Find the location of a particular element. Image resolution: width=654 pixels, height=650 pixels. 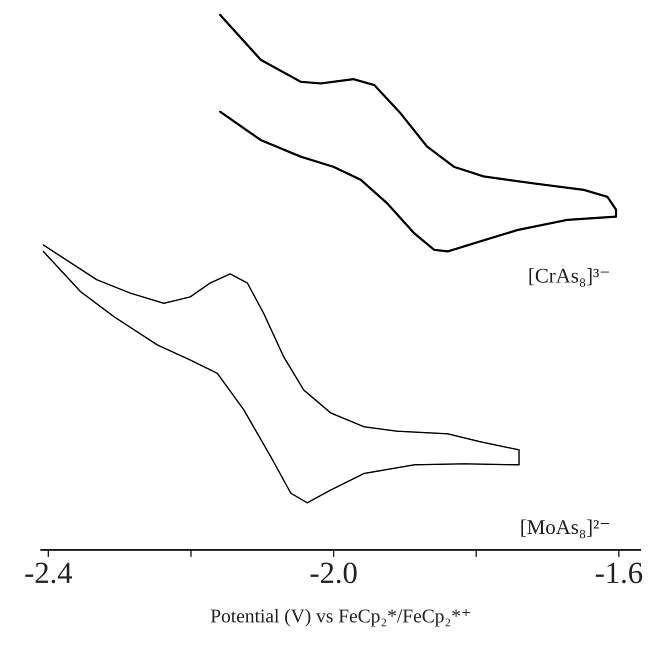

x-tick-label: -2.4 is located at coordinates (48, 573).